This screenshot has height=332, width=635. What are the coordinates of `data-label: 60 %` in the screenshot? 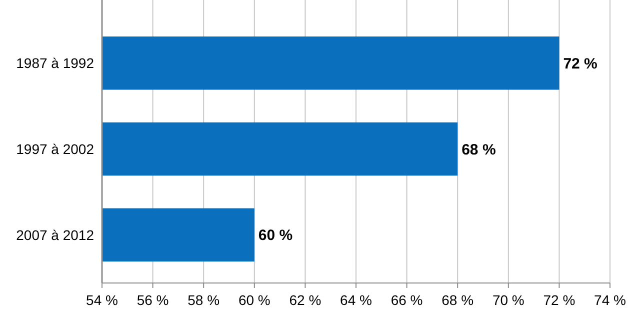 It's located at (275, 235).